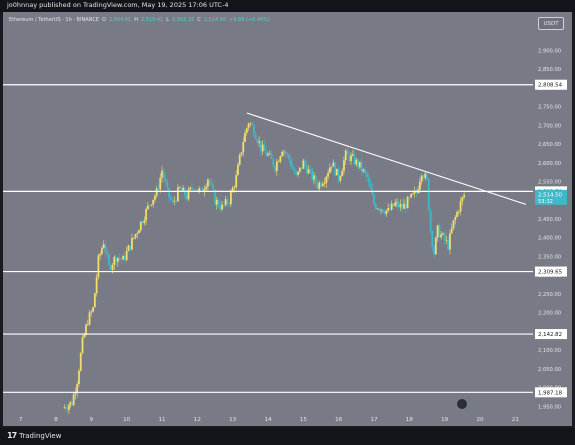 The width and height of the screenshot is (575, 445). I want to click on time-tick-label: 9, so click(92, 420).